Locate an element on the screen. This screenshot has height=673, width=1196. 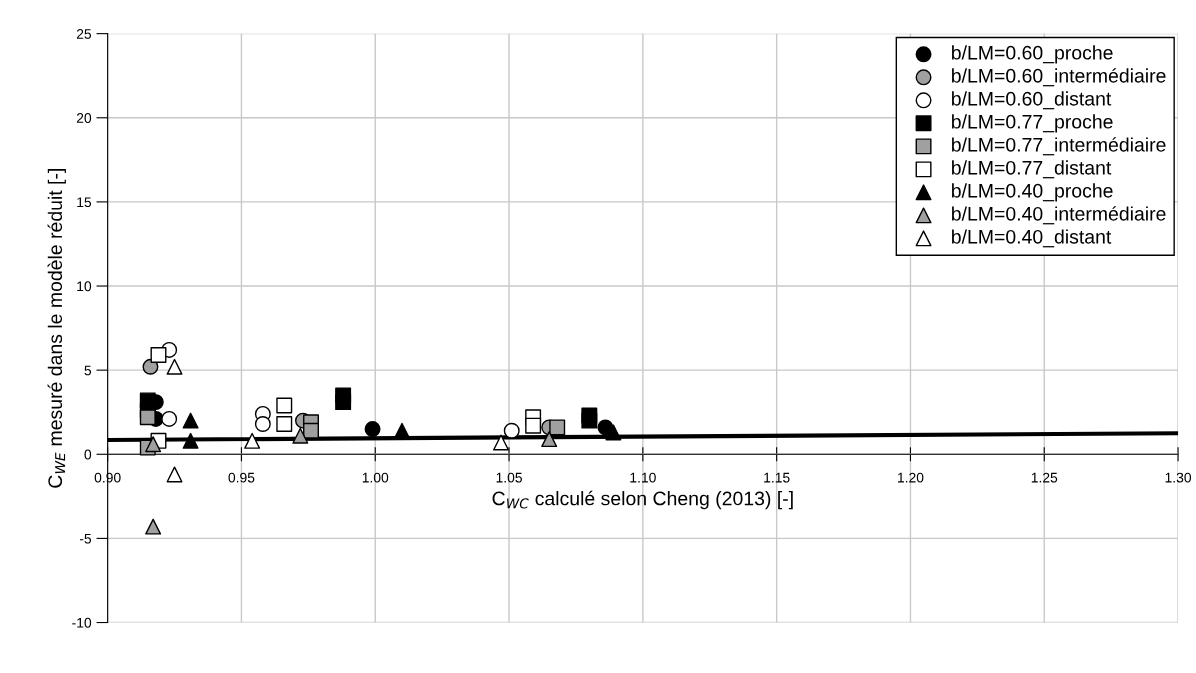
y-tick-label: -10 is located at coordinates (82, 622).